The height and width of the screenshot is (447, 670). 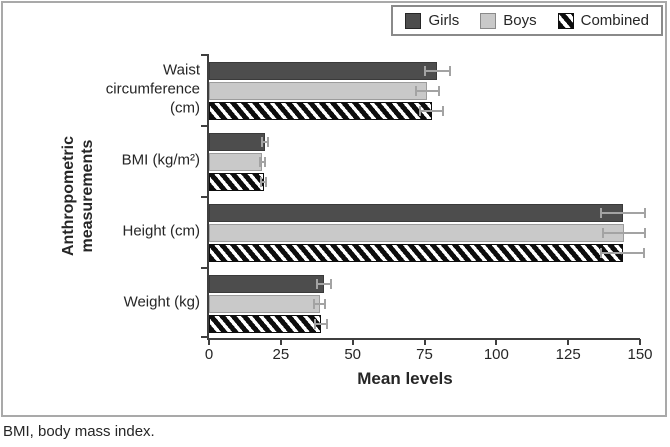 I want to click on legend: Girls Boys Combined, so click(x=527, y=20).